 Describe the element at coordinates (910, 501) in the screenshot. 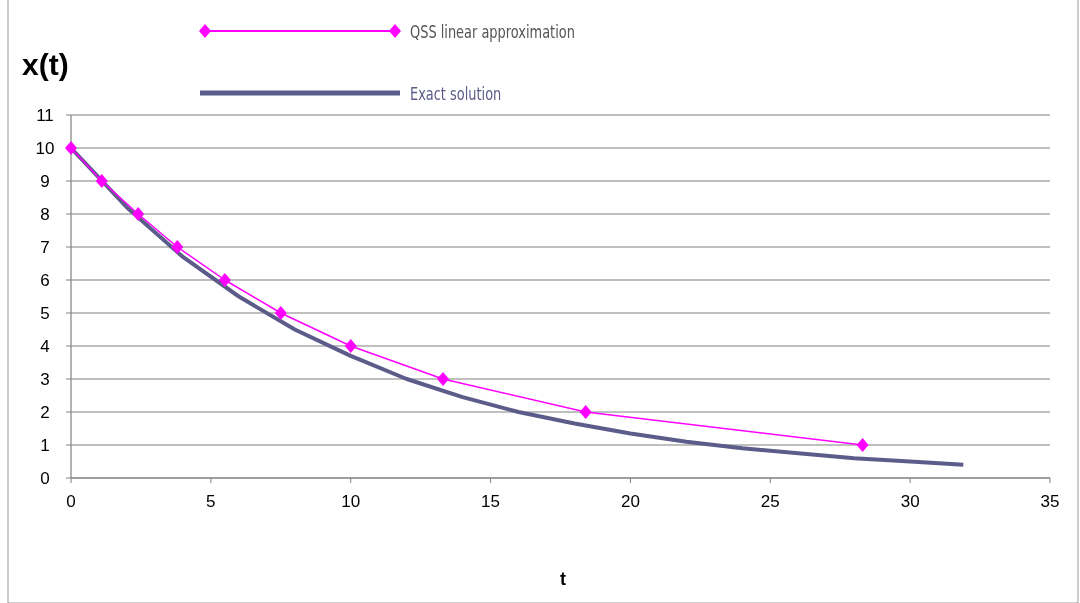

I see `x-tick-label: 30` at that location.